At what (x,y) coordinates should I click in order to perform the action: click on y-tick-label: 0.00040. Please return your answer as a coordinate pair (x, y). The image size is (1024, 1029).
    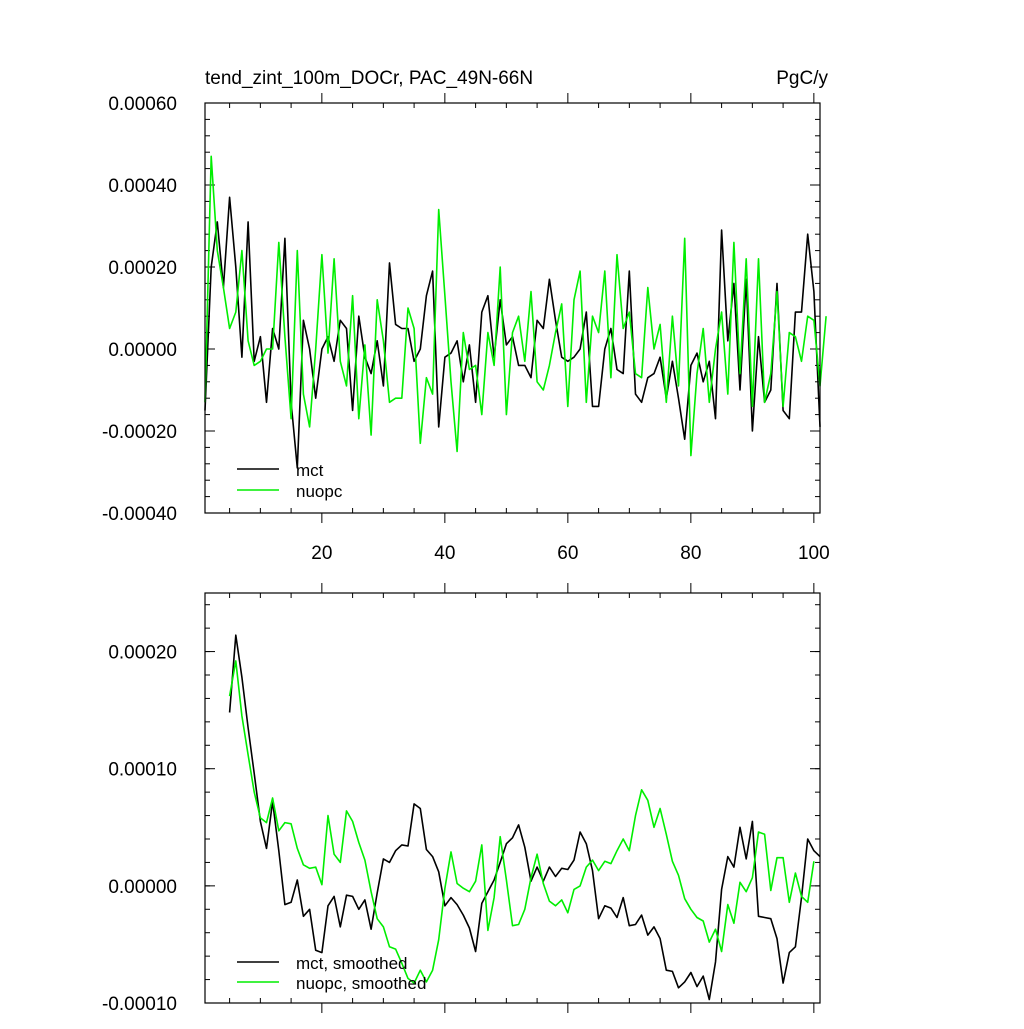
    Looking at the image, I should click on (142, 186).